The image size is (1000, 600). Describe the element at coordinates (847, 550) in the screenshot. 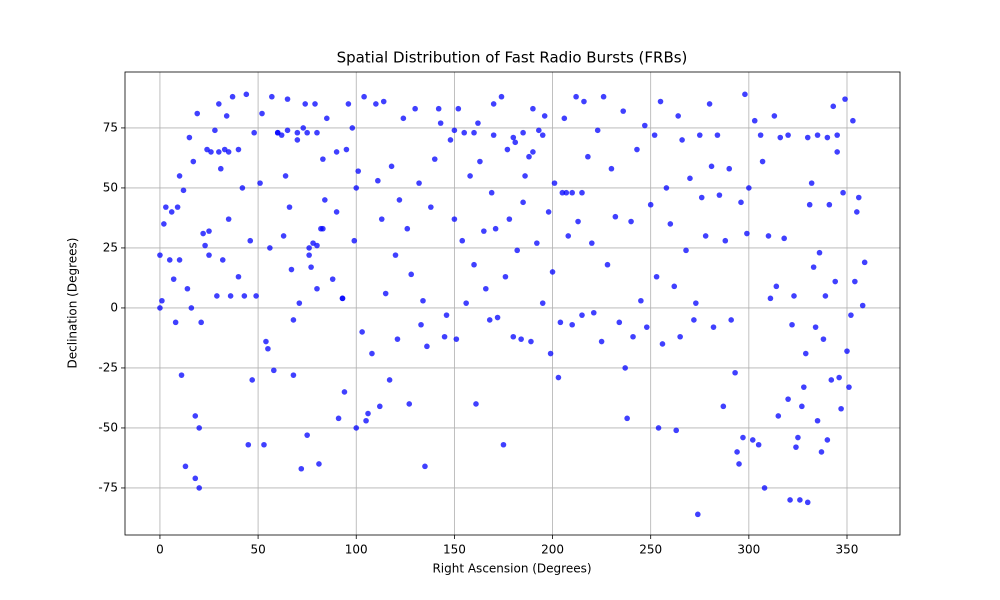

I see `x-tick-label: 350` at that location.